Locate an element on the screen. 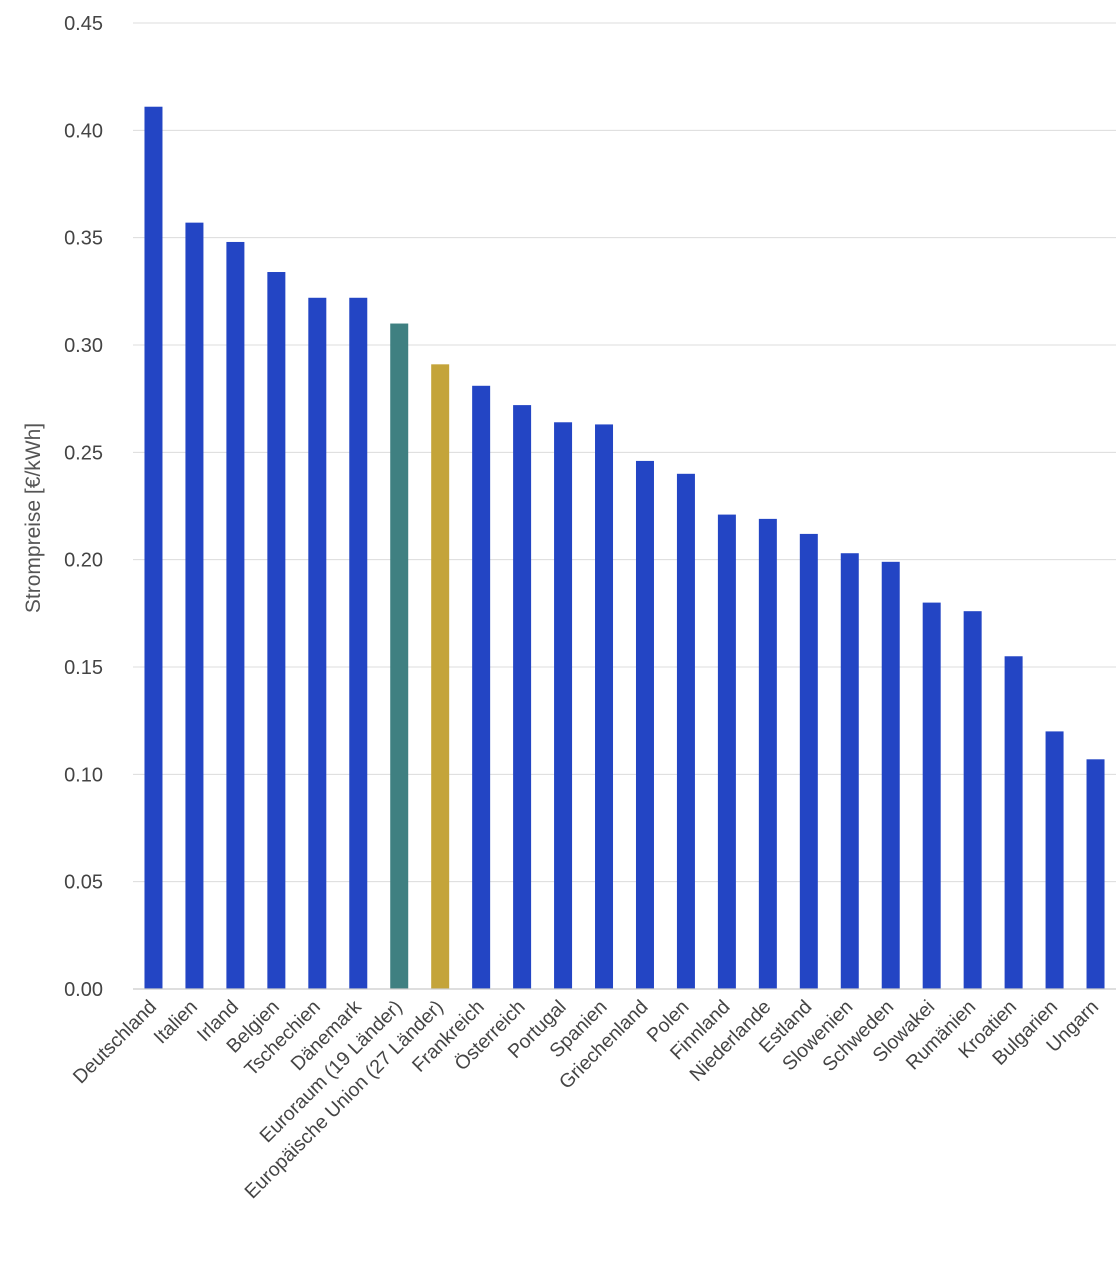  y-tick-label: 0.45 is located at coordinates (83, 24).